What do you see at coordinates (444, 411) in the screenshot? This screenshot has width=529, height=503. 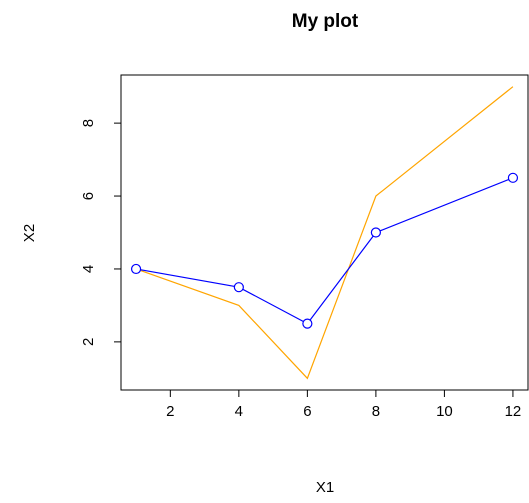 I see `x-tick-label: 10` at bounding box center [444, 411].